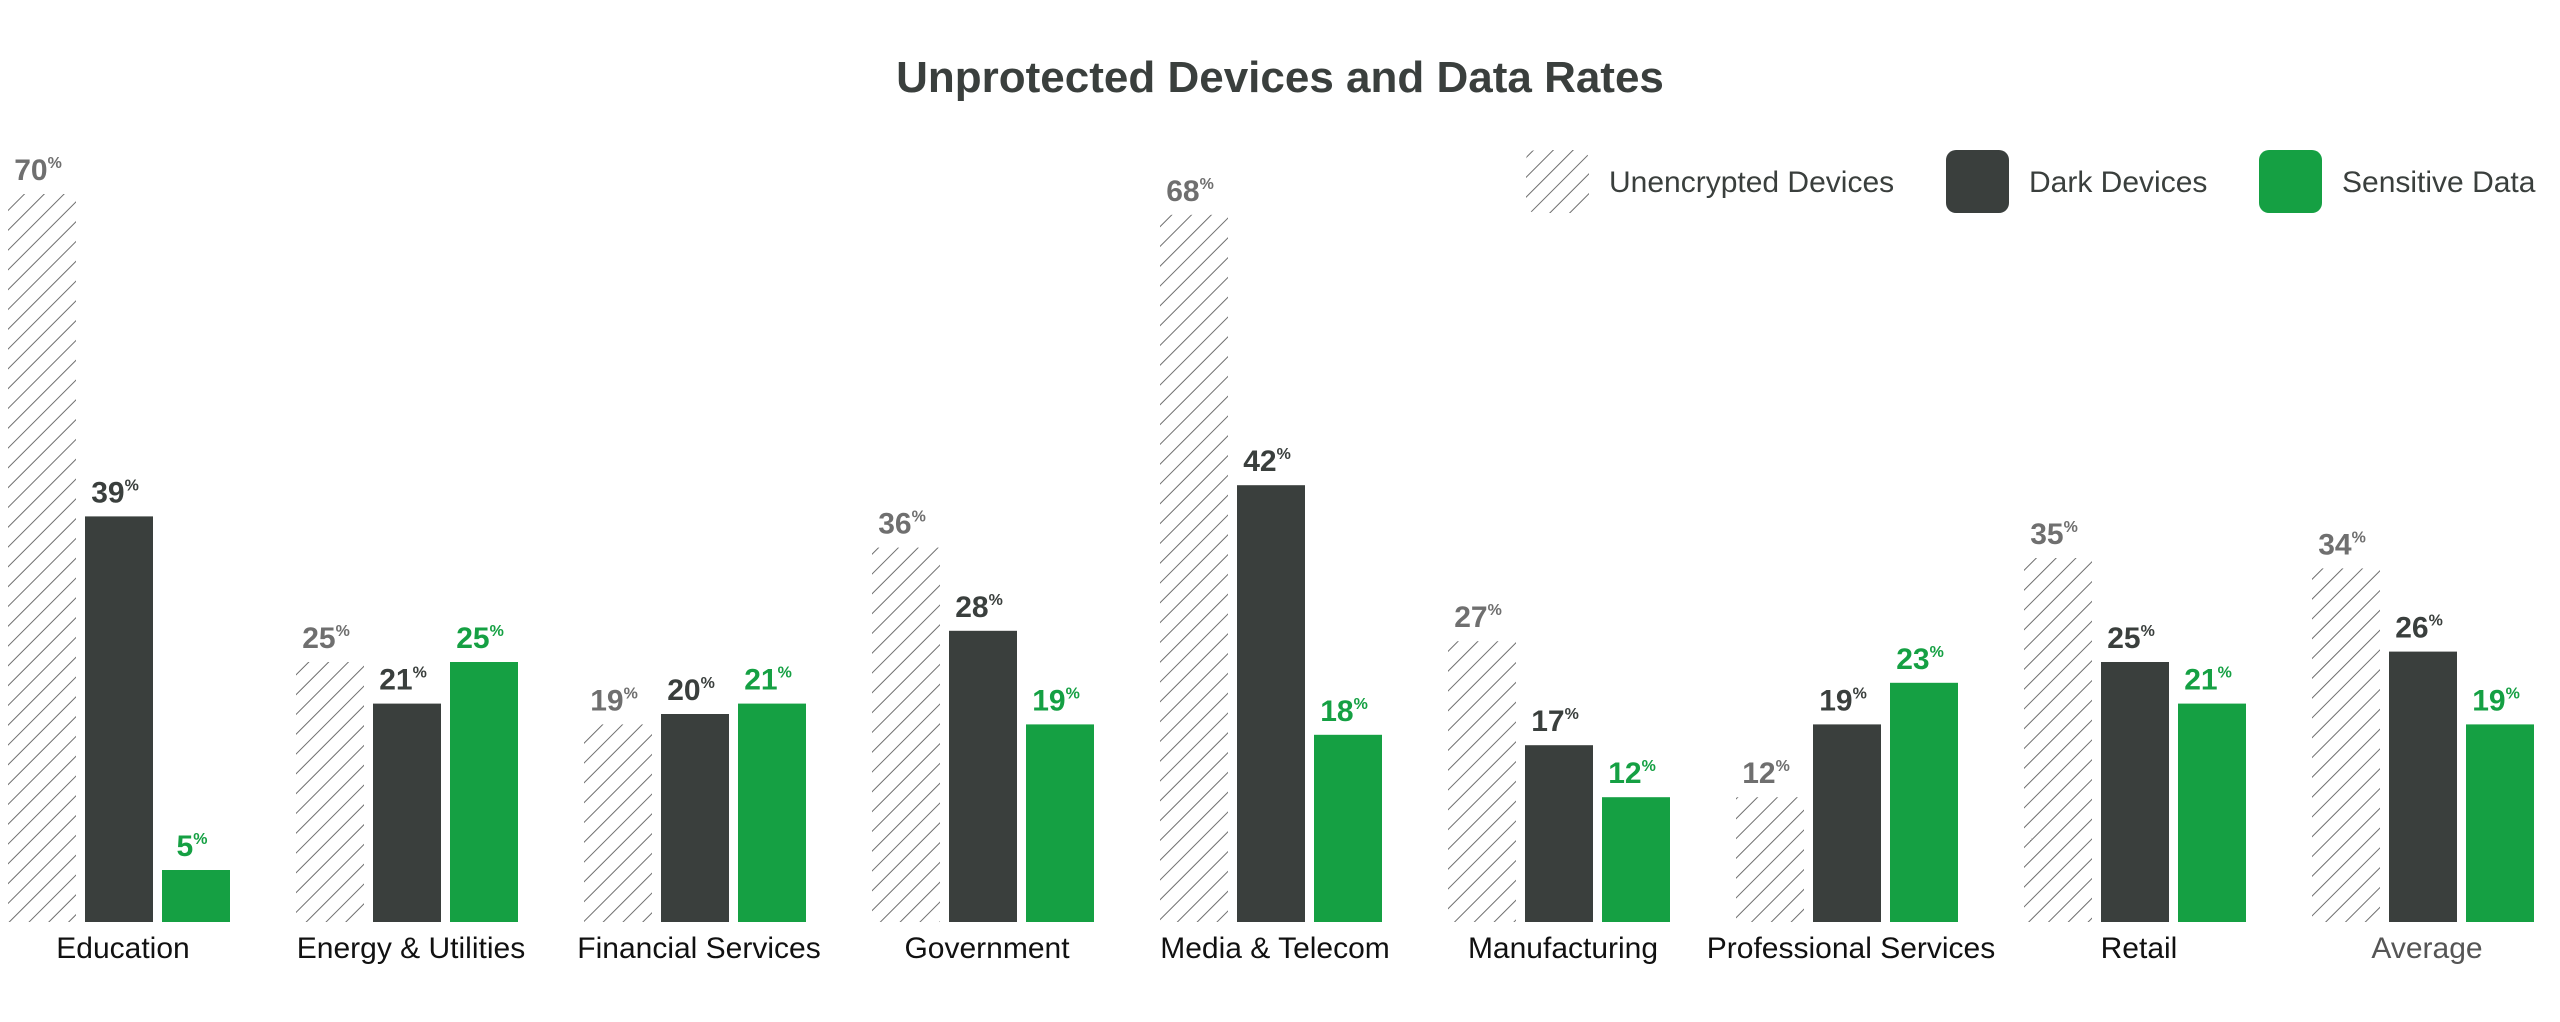  Describe the element at coordinates (2139, 948) in the screenshot. I see `category-label-retail: Retail` at that location.